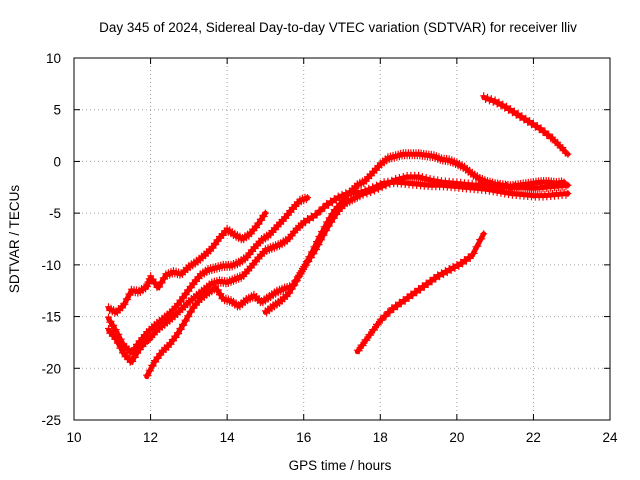 The width and height of the screenshot is (640, 480). Describe the element at coordinates (73, 437) in the screenshot. I see `x-tick-label: 10` at that location.